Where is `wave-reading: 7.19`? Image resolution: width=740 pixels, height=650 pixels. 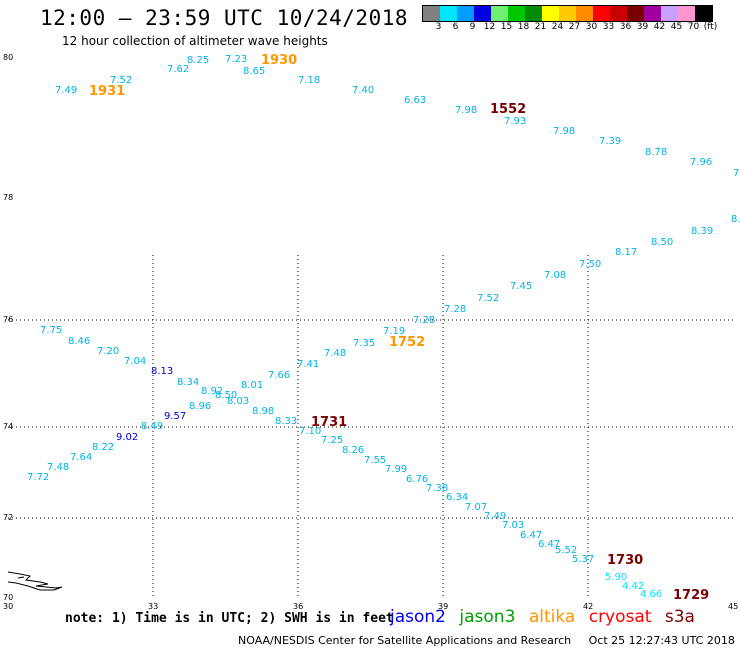
wave-reading: 7.19 is located at coordinates (394, 331).